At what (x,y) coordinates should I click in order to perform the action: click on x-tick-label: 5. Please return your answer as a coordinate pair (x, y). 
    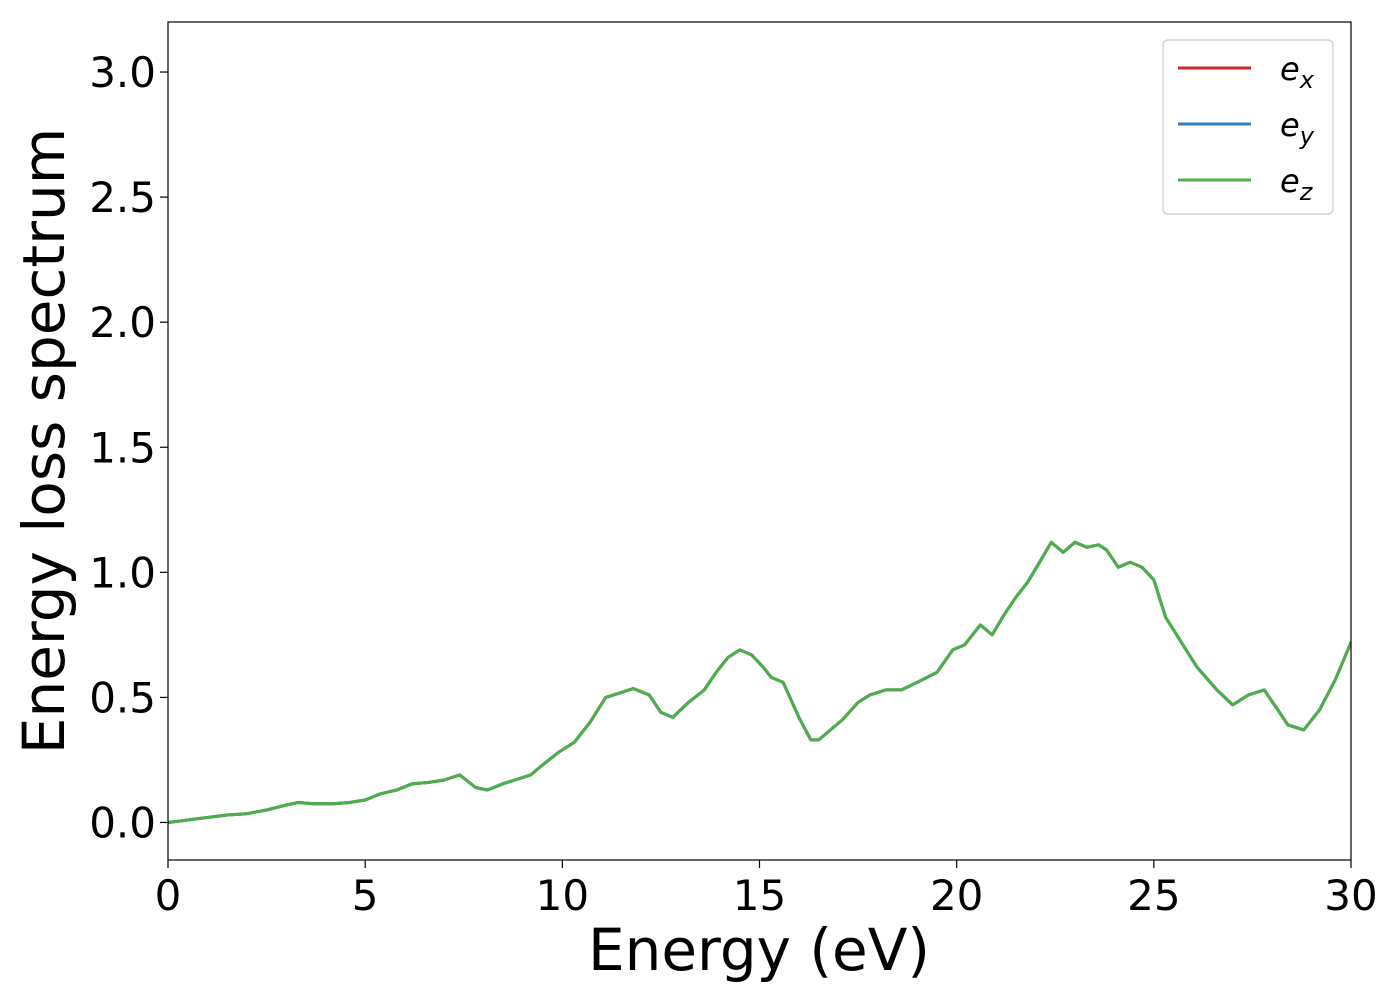
    Looking at the image, I should click on (365, 895).